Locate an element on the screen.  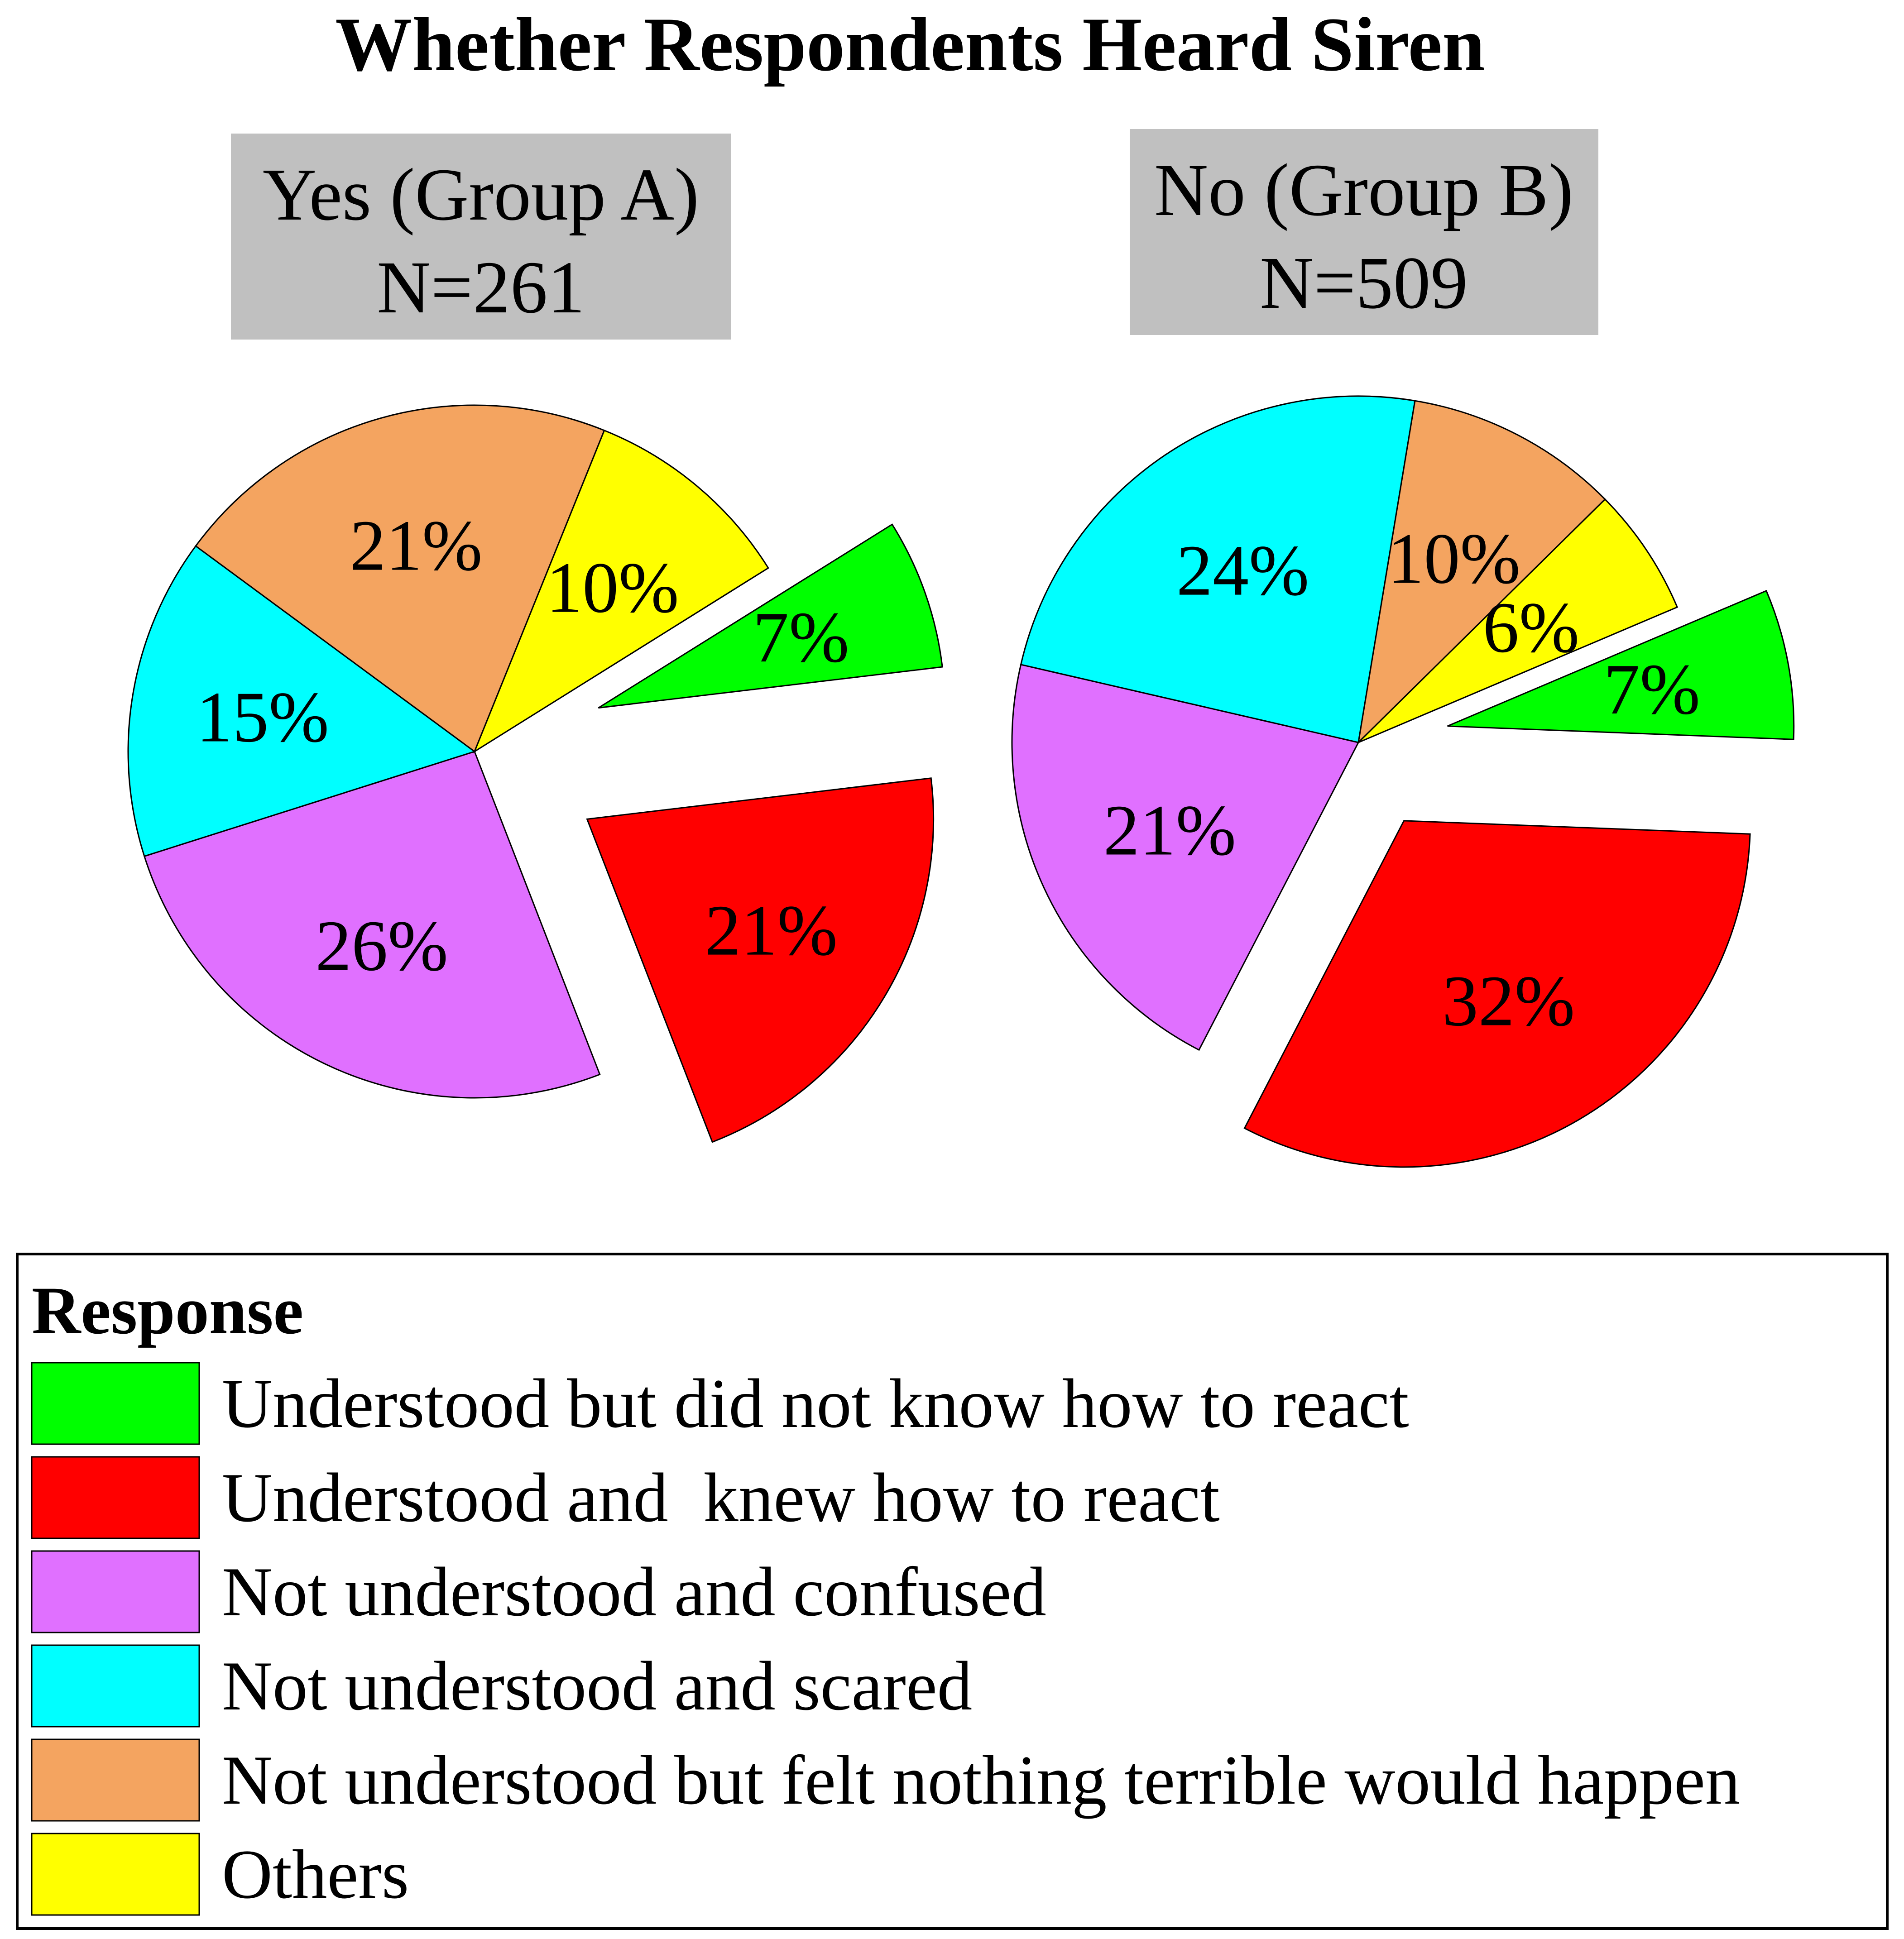
group-b-label-box is located at coordinates (1364, 232).